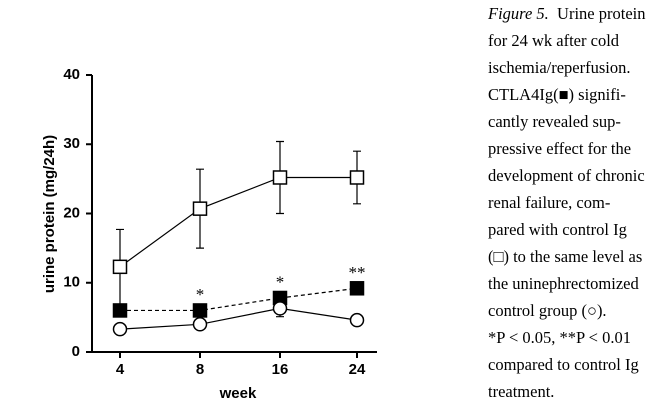 This screenshot has height=405, width=662. What do you see at coordinates (554, 121) in the screenshot?
I see `caption-text: cantly revealed sup-` at bounding box center [554, 121].